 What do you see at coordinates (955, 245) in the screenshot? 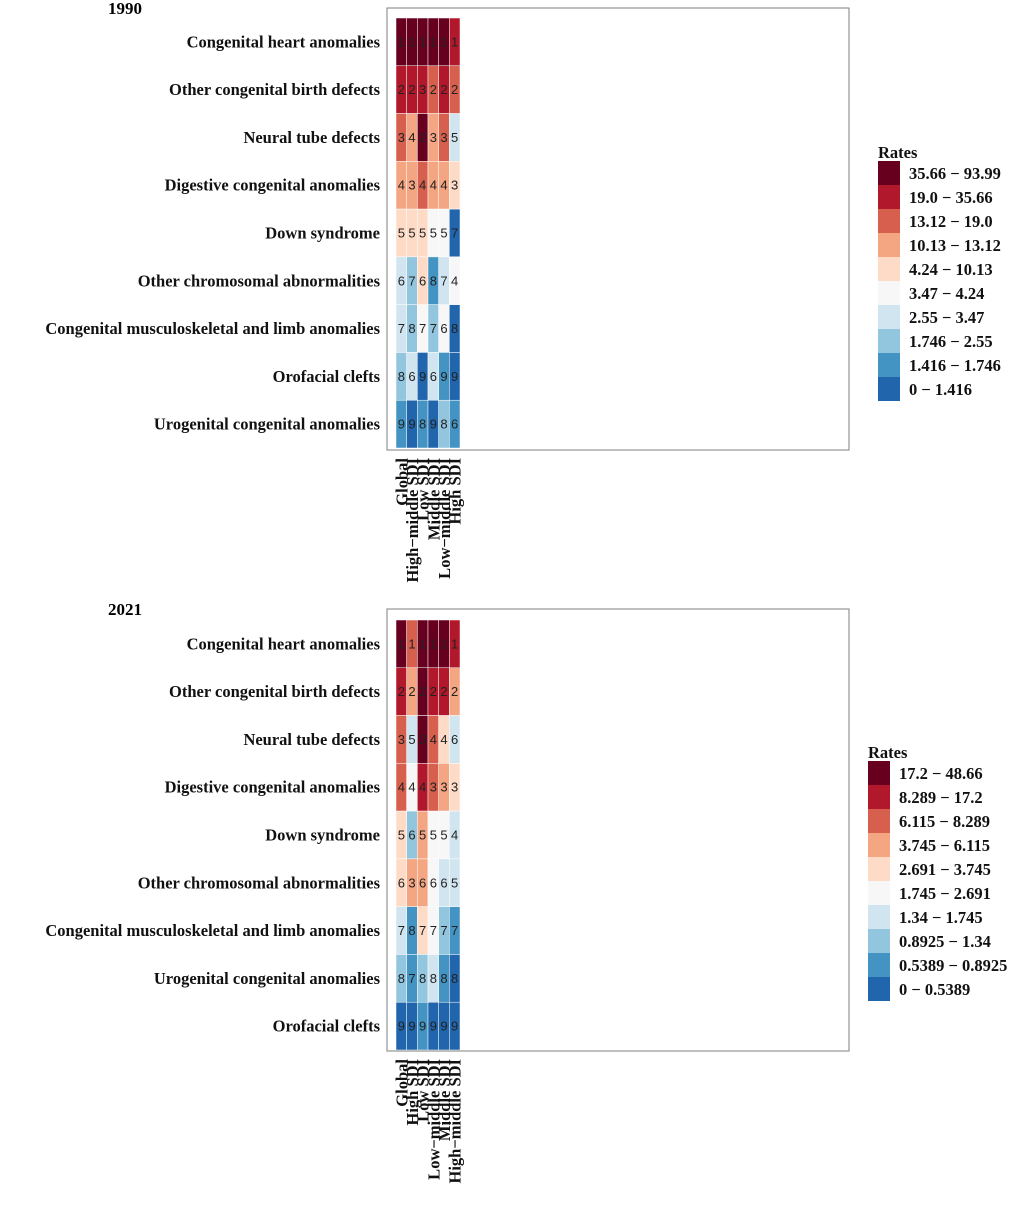
I see `legend-label: 10.13 − 13.12` at bounding box center [955, 245].